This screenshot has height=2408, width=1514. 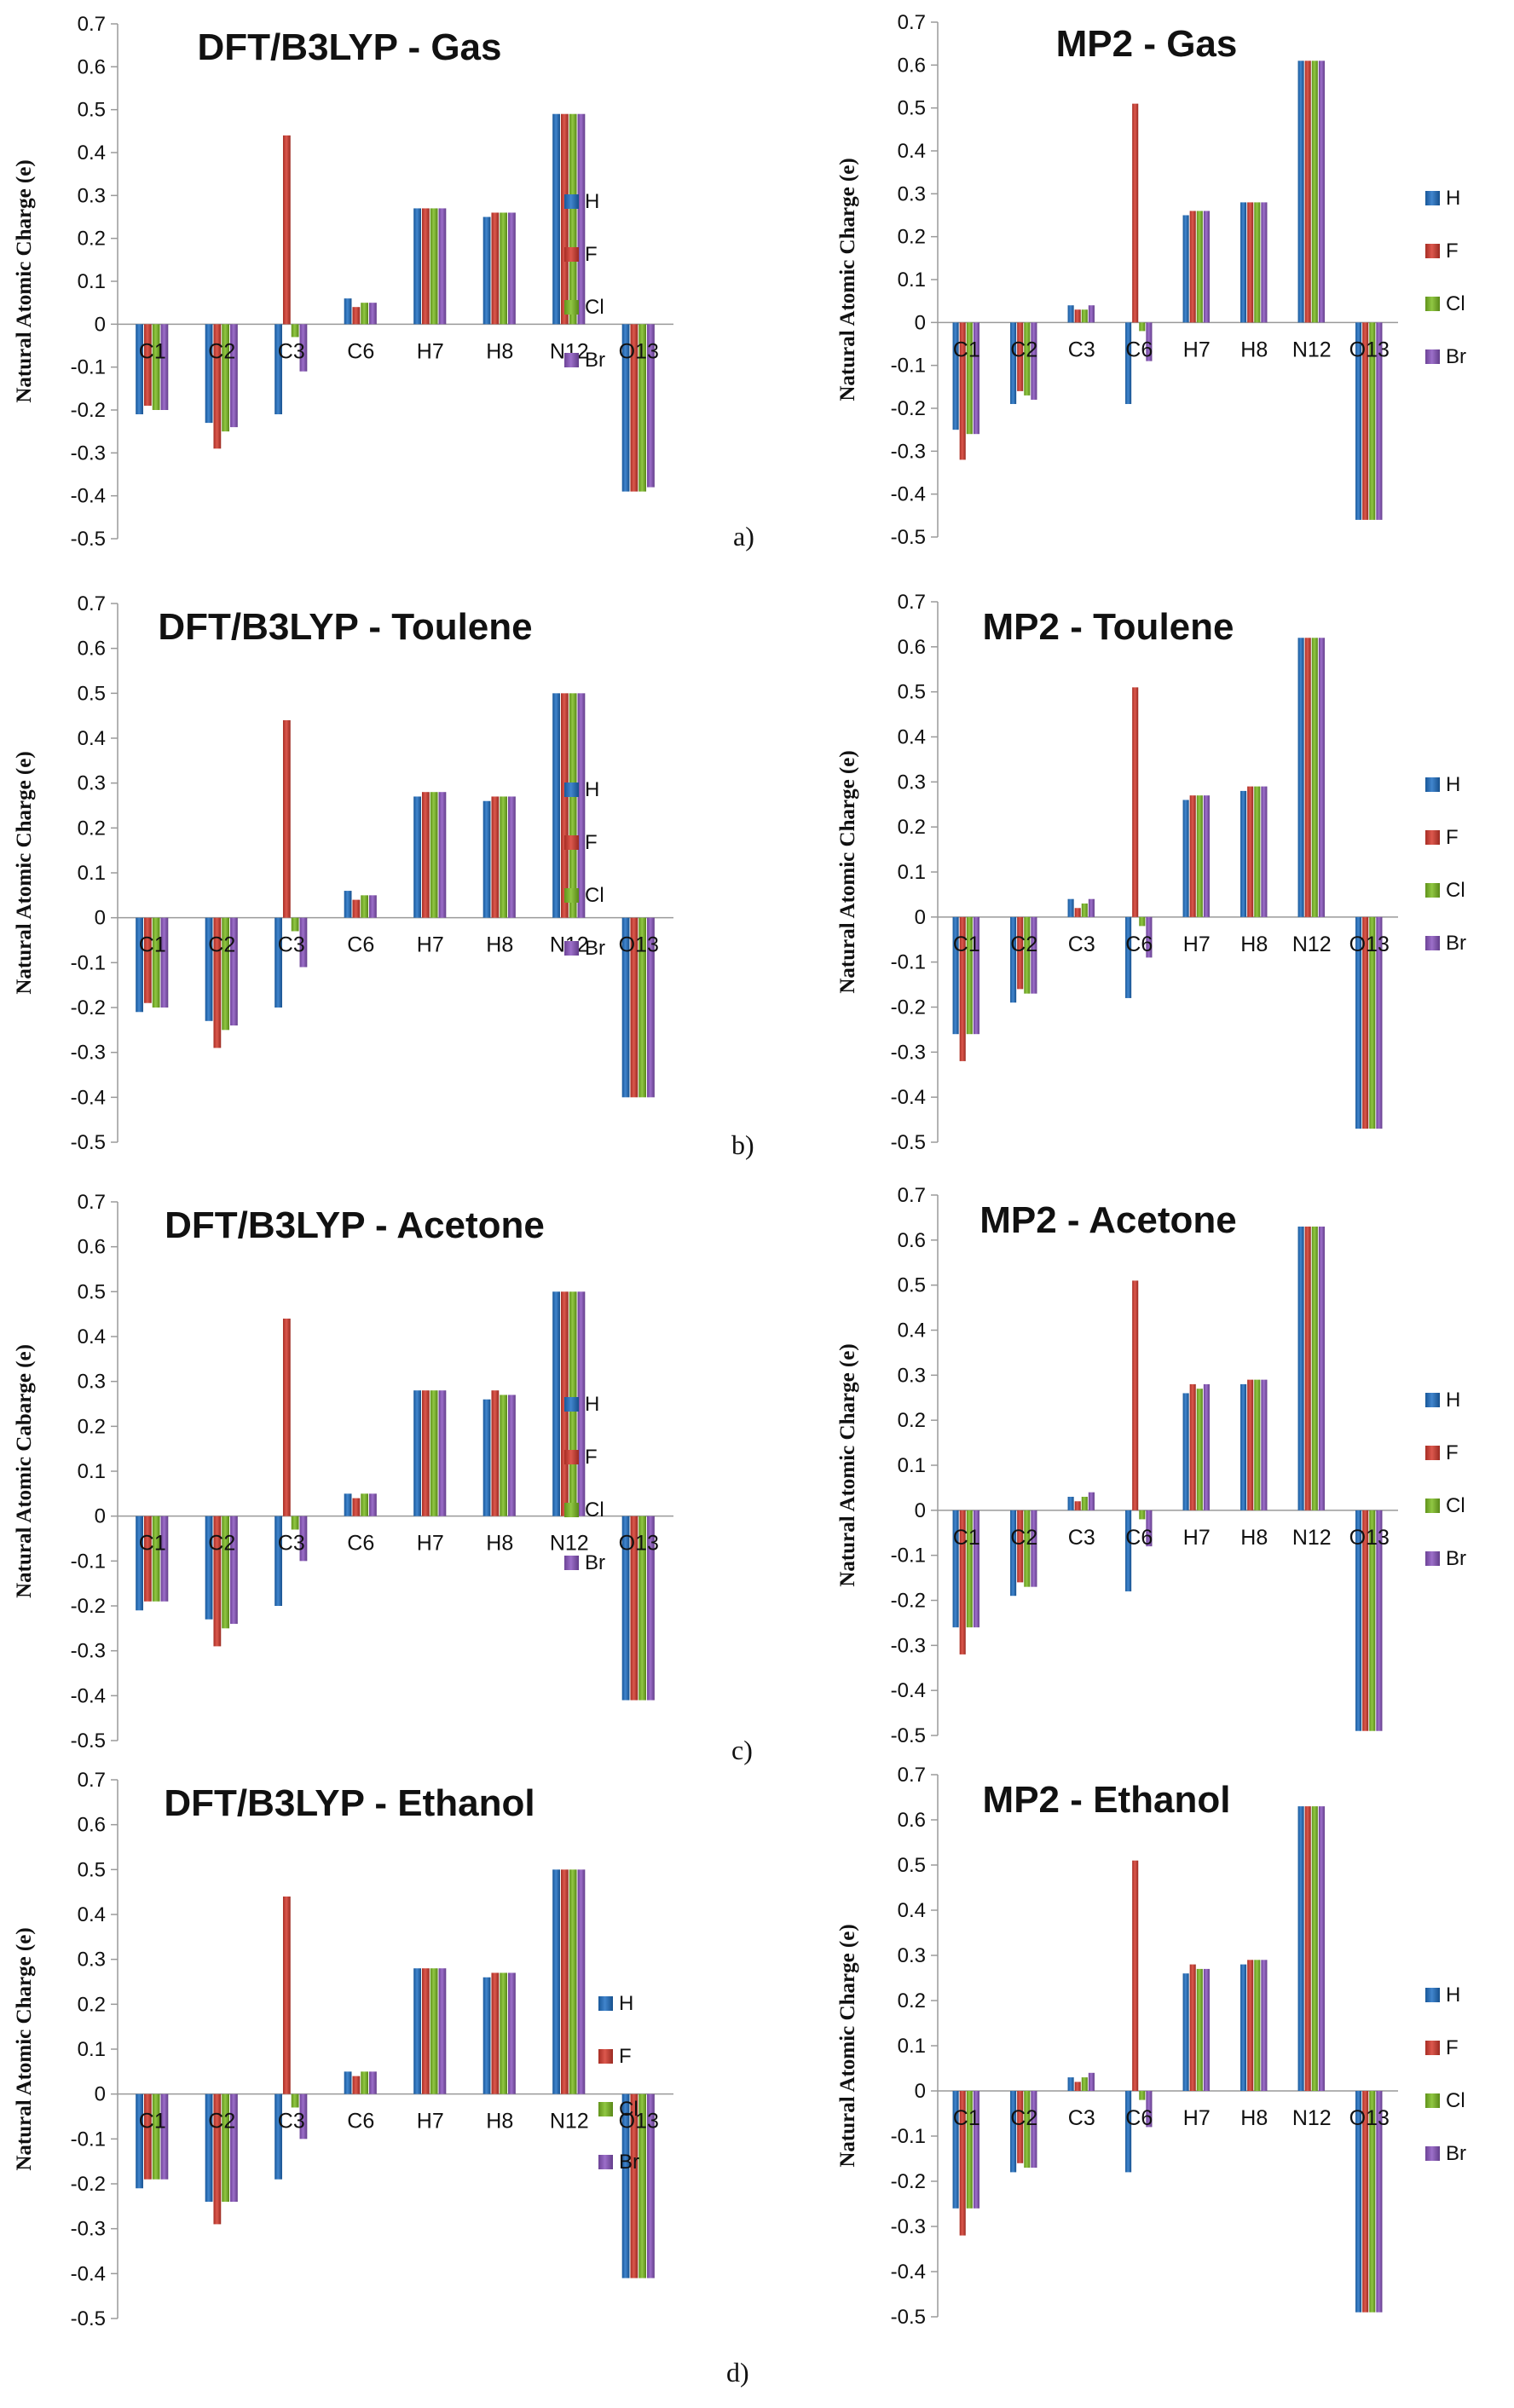 I want to click on x-tick-label: C3, so click(x=291, y=945).